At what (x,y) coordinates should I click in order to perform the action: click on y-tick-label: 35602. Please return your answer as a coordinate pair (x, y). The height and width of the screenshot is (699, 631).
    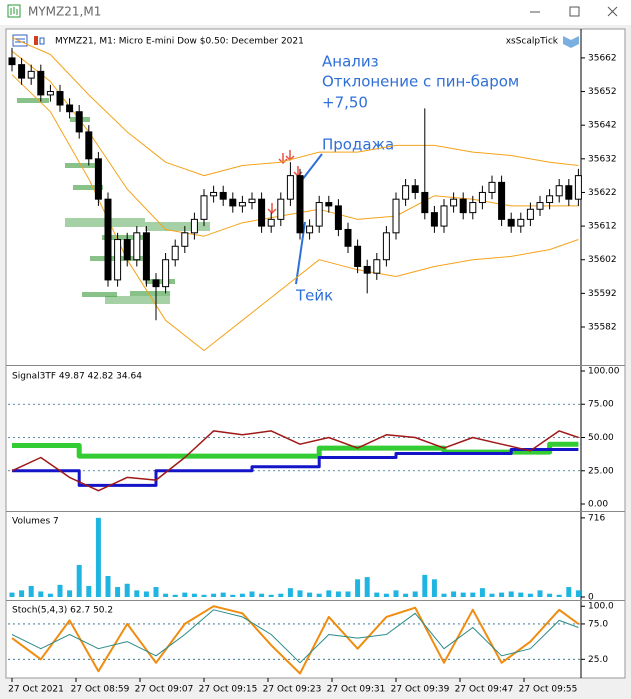
    Looking at the image, I should click on (602, 260).